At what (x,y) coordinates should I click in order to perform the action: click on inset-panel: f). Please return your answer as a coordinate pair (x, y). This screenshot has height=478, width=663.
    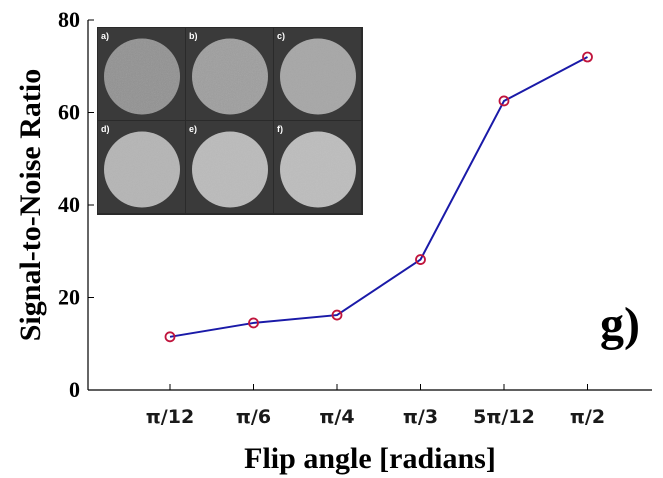
    Looking at the image, I should click on (317, 167).